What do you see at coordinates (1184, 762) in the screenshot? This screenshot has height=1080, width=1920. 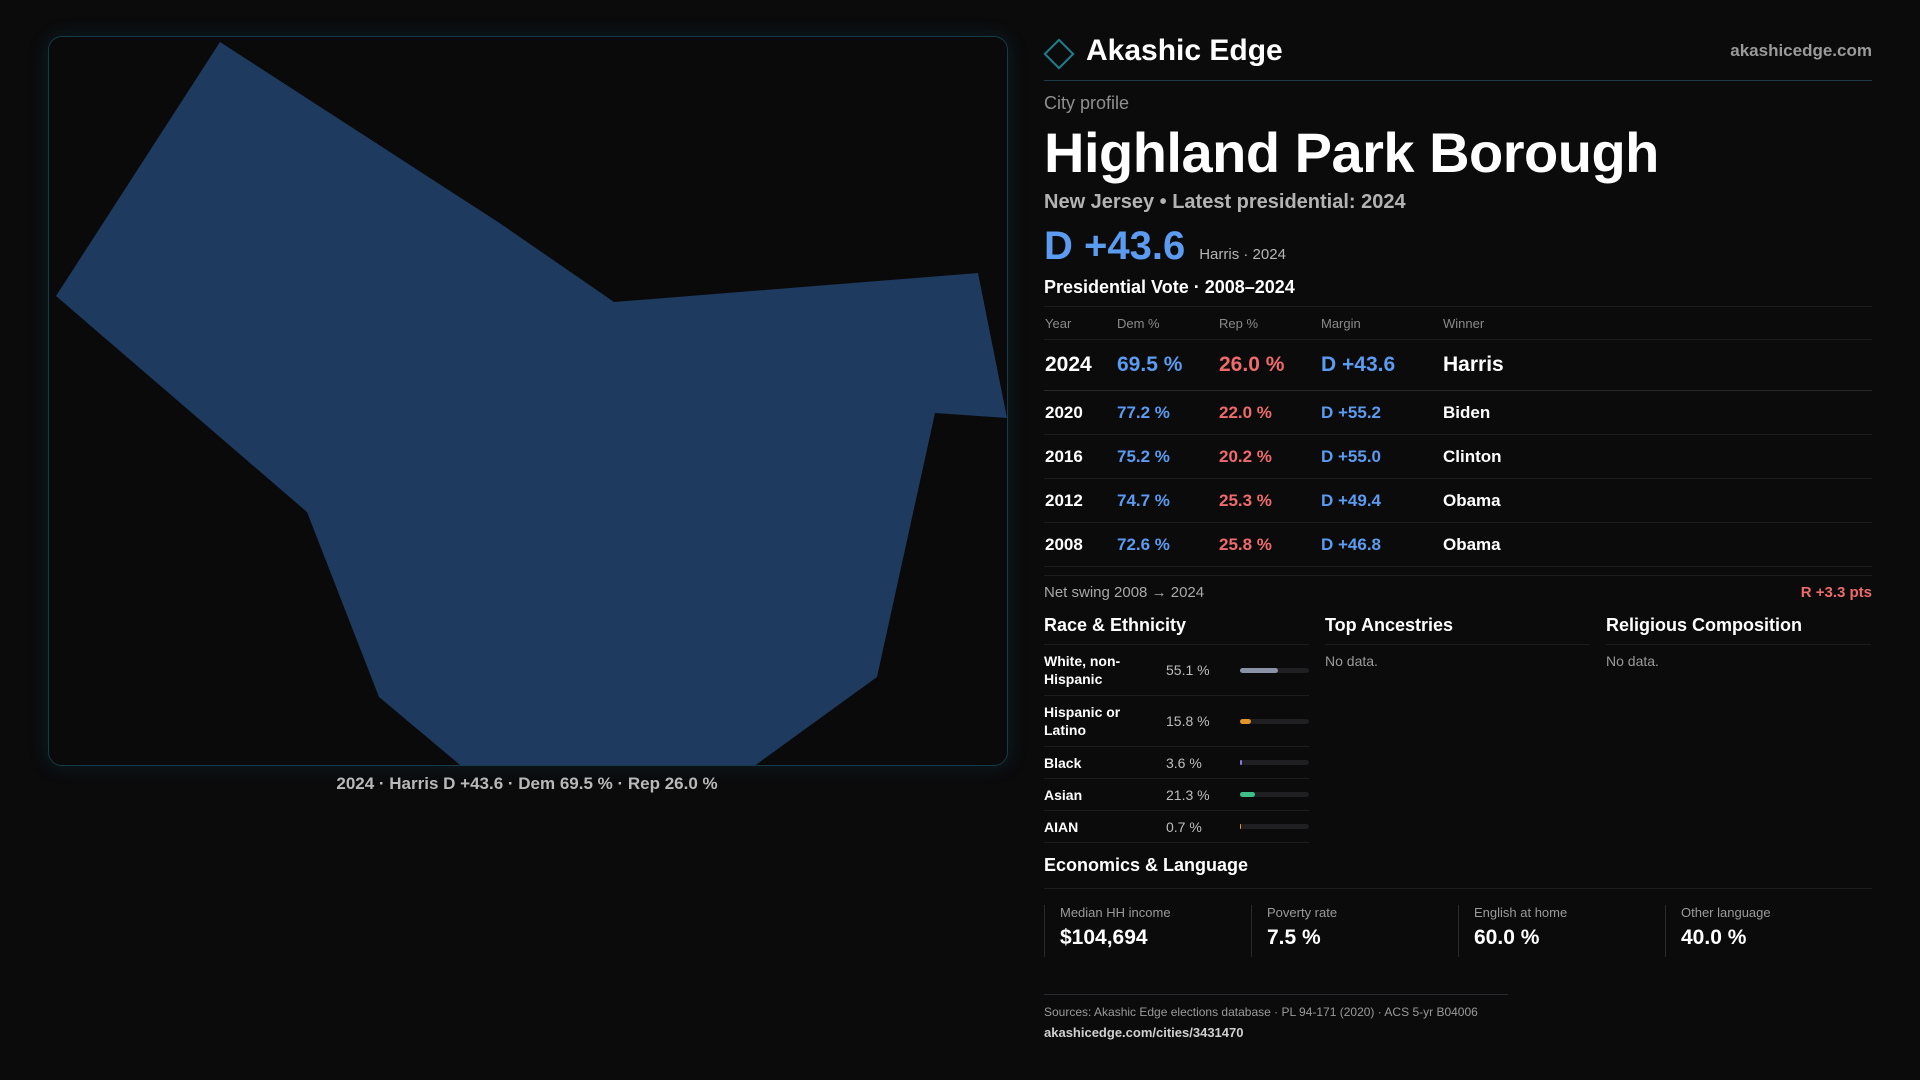 I see `race-pct: 3.6 %` at bounding box center [1184, 762].